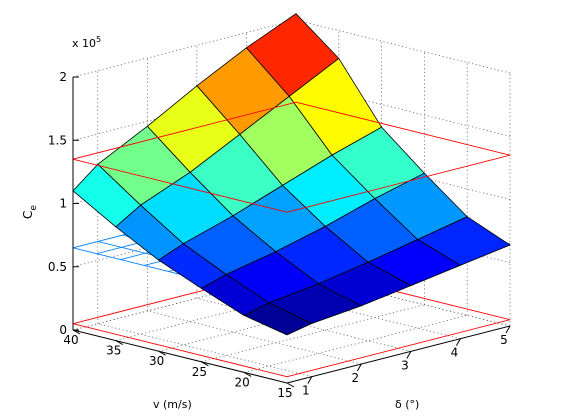  Describe the element at coordinates (70, 340) in the screenshot. I see `y-tick-label: 40` at that location.